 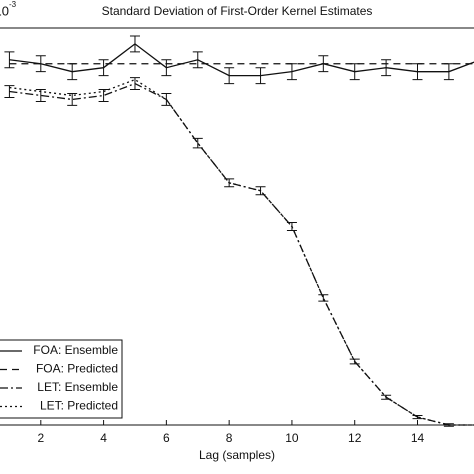 I want to click on x-tick-label: 8, so click(x=229, y=438).